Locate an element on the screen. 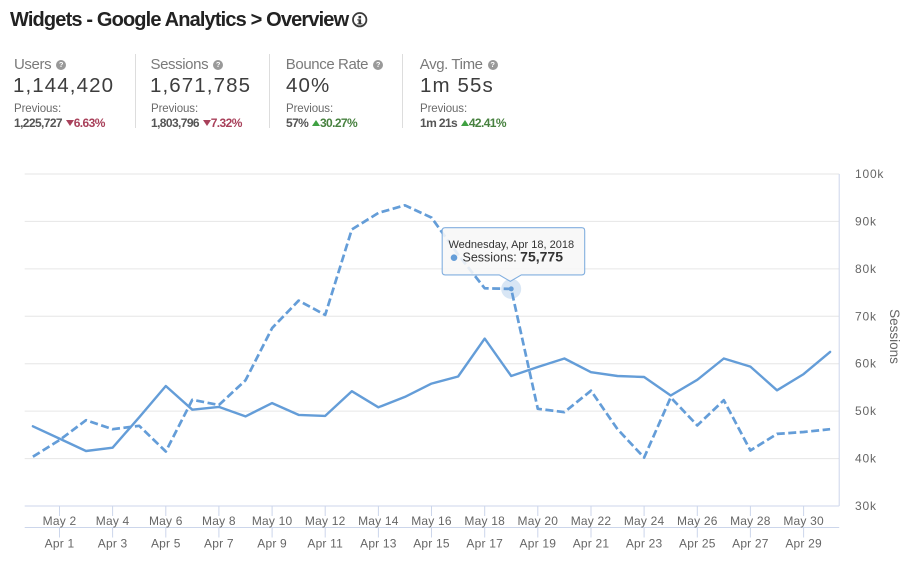  svg-text: 30k is located at coordinates (866, 506).